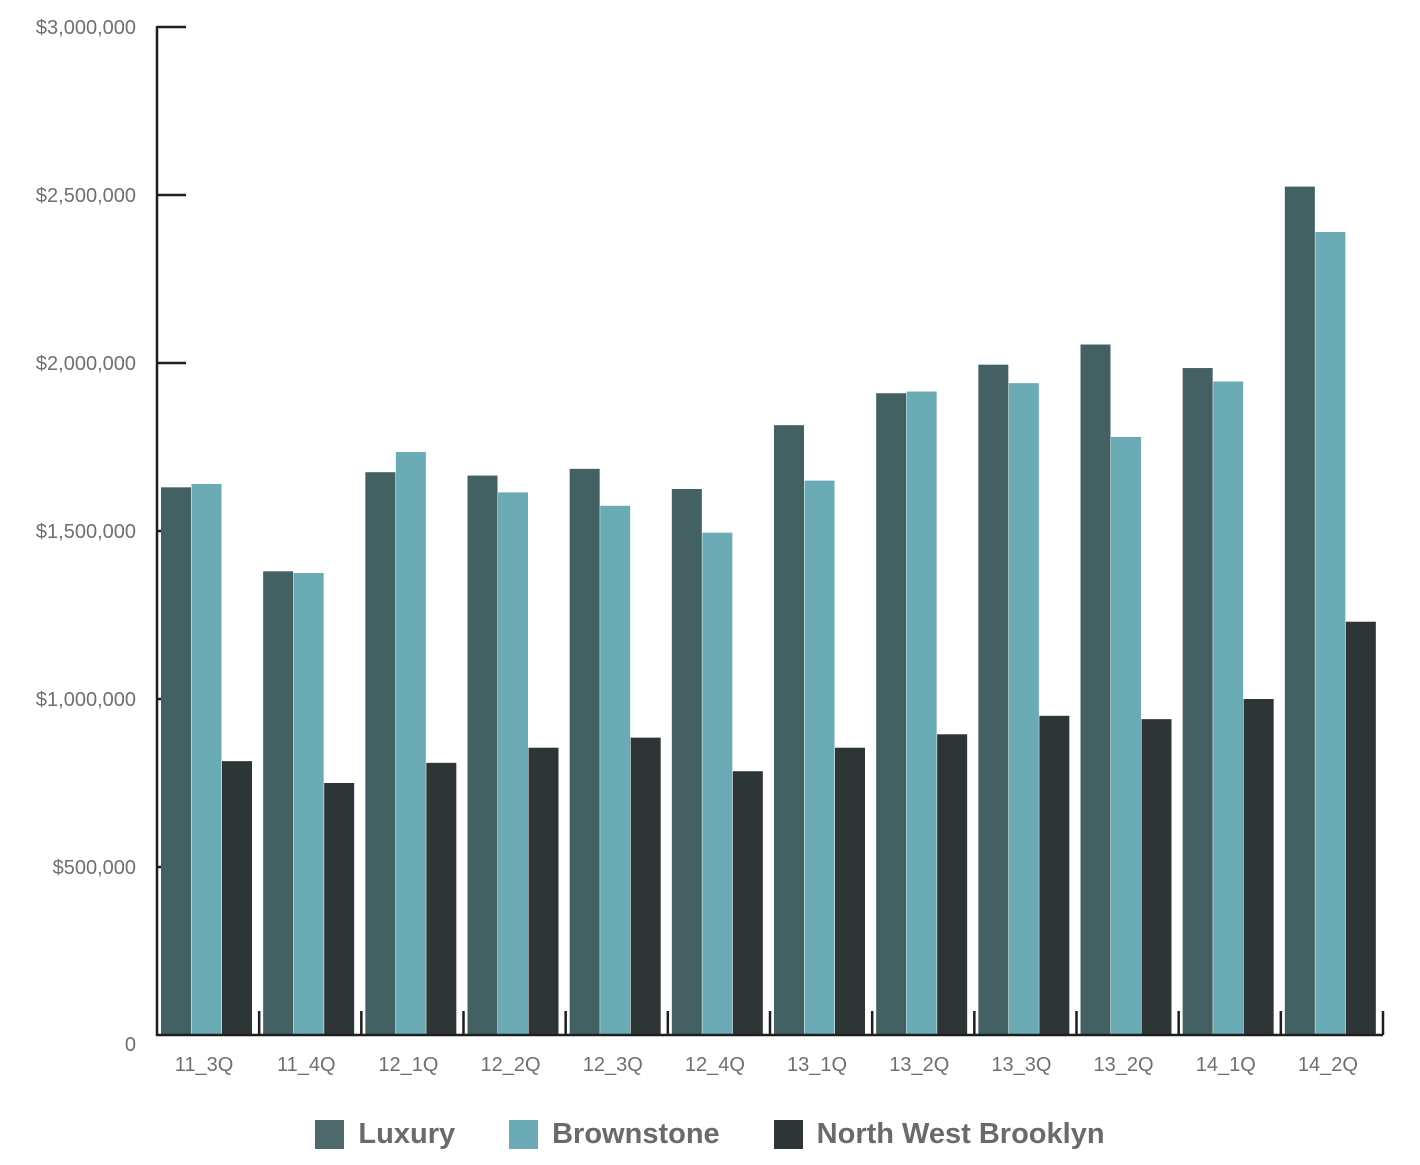  Describe the element at coordinates (1226, 1065) in the screenshot. I see `x-tick-label: 14_1Q` at that location.